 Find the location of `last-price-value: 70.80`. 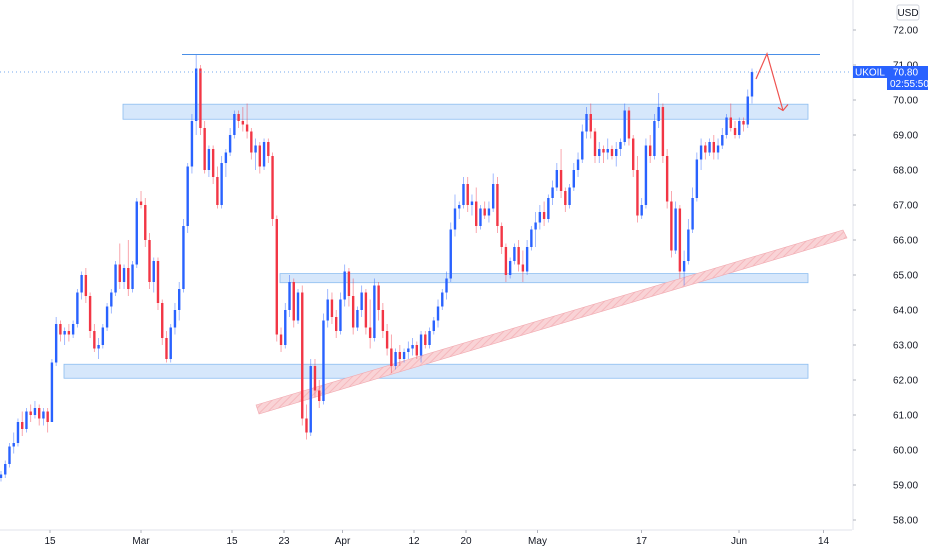

last-price-value: 70.80 is located at coordinates (905, 73).